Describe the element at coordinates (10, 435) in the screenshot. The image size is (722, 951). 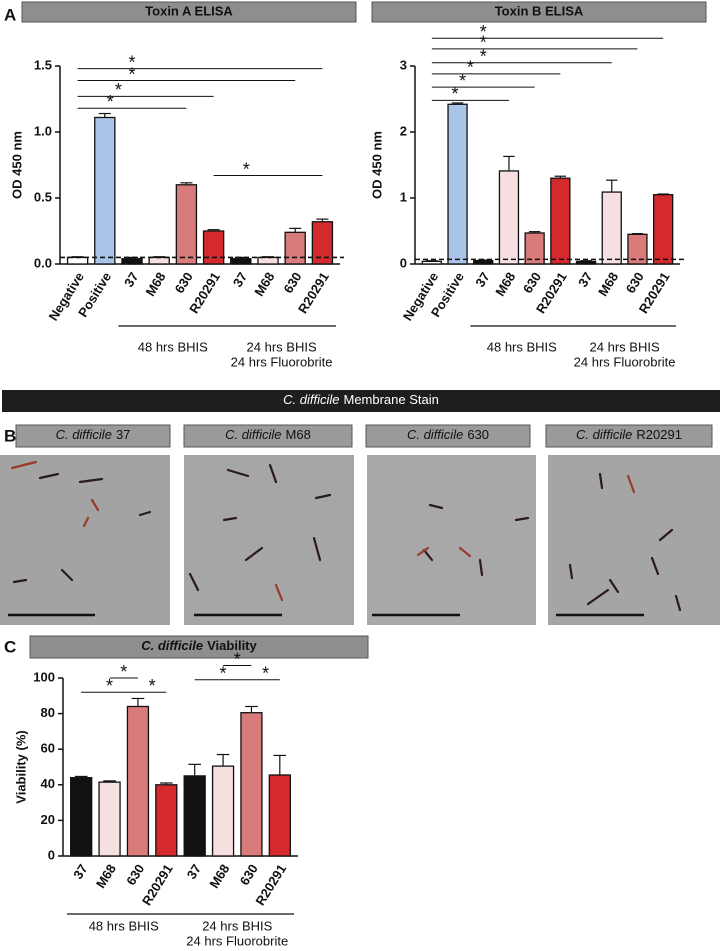
I see `panel-label: B` at that location.